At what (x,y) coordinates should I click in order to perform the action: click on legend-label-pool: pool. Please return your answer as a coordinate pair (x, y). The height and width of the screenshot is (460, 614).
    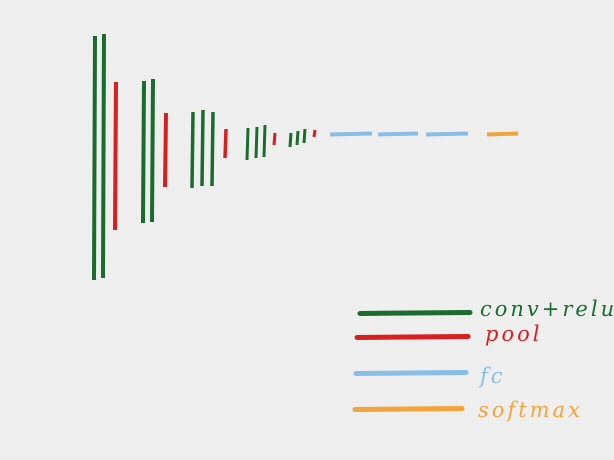
    Looking at the image, I should click on (514, 334).